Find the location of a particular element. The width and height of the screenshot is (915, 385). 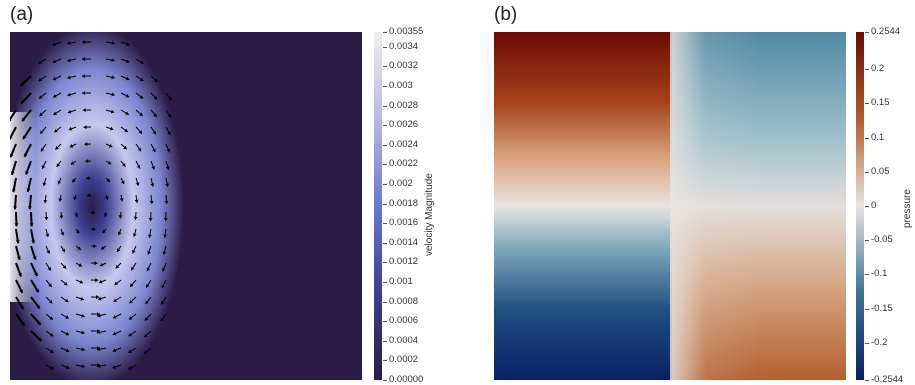

colorbar-tick-label: 0.0004 is located at coordinates (403, 341).